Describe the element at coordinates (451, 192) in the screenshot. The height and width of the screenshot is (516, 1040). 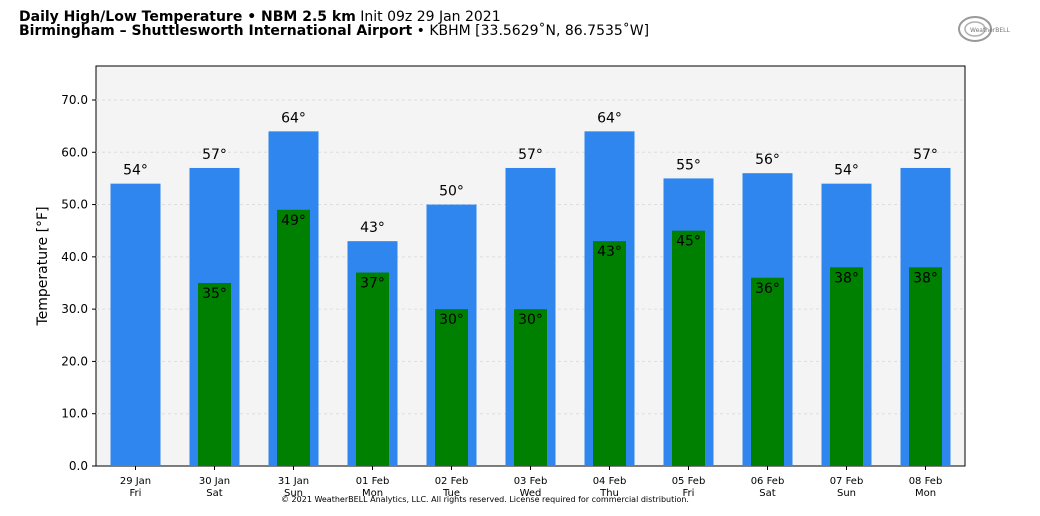
I see `high-label: 50°` at that location.